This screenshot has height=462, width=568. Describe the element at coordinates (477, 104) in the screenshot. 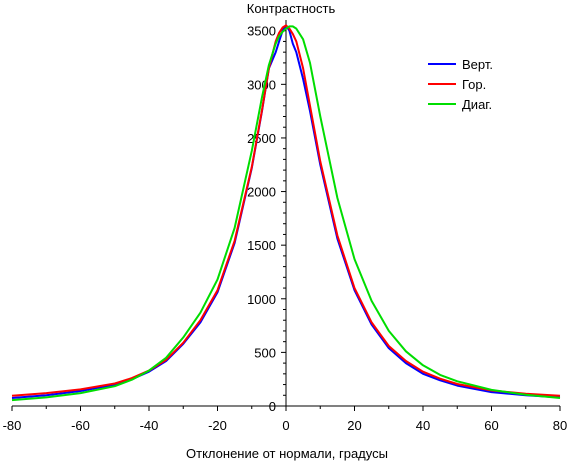

I see `legend-label: Диаг.` at that location.